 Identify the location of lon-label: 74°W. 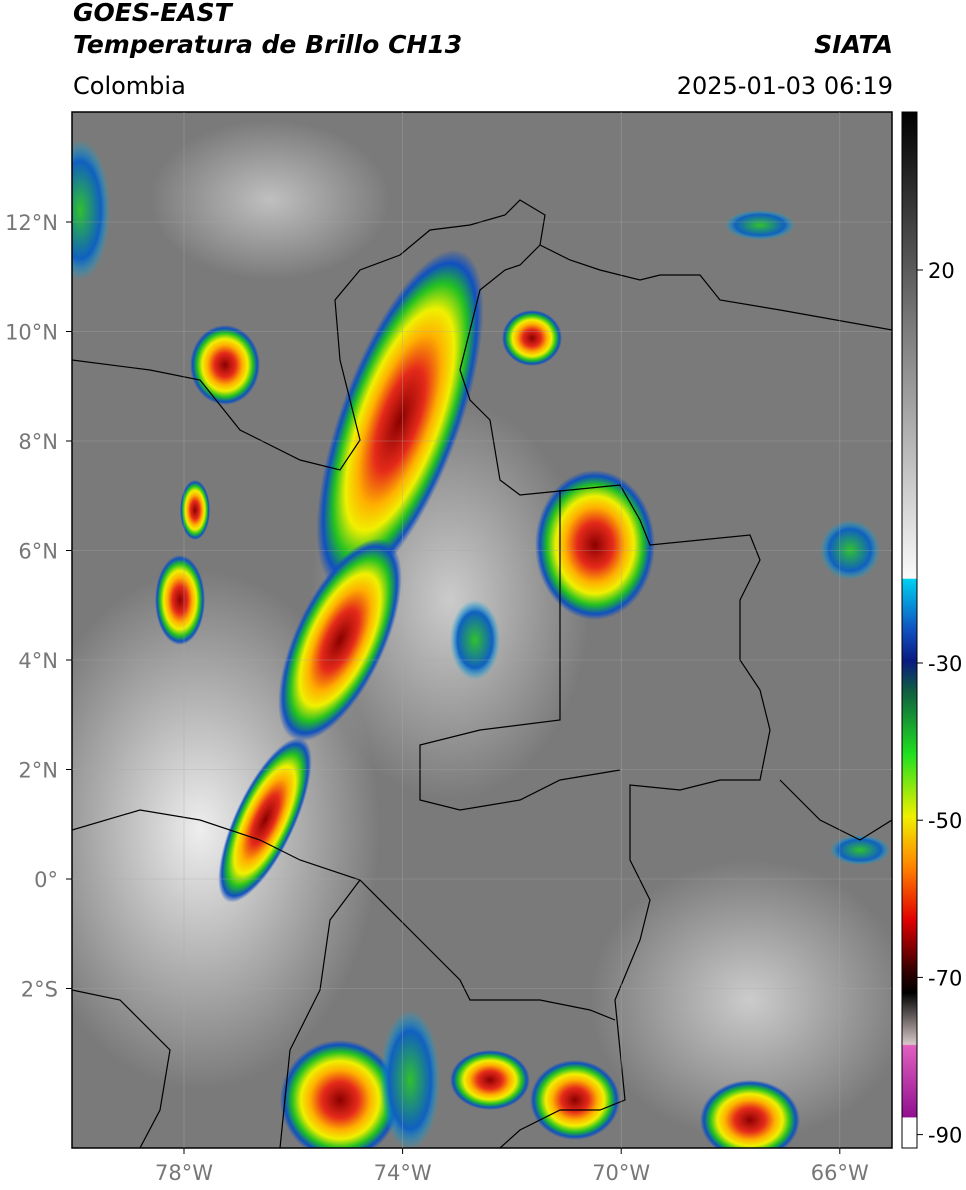
(403, 1173).